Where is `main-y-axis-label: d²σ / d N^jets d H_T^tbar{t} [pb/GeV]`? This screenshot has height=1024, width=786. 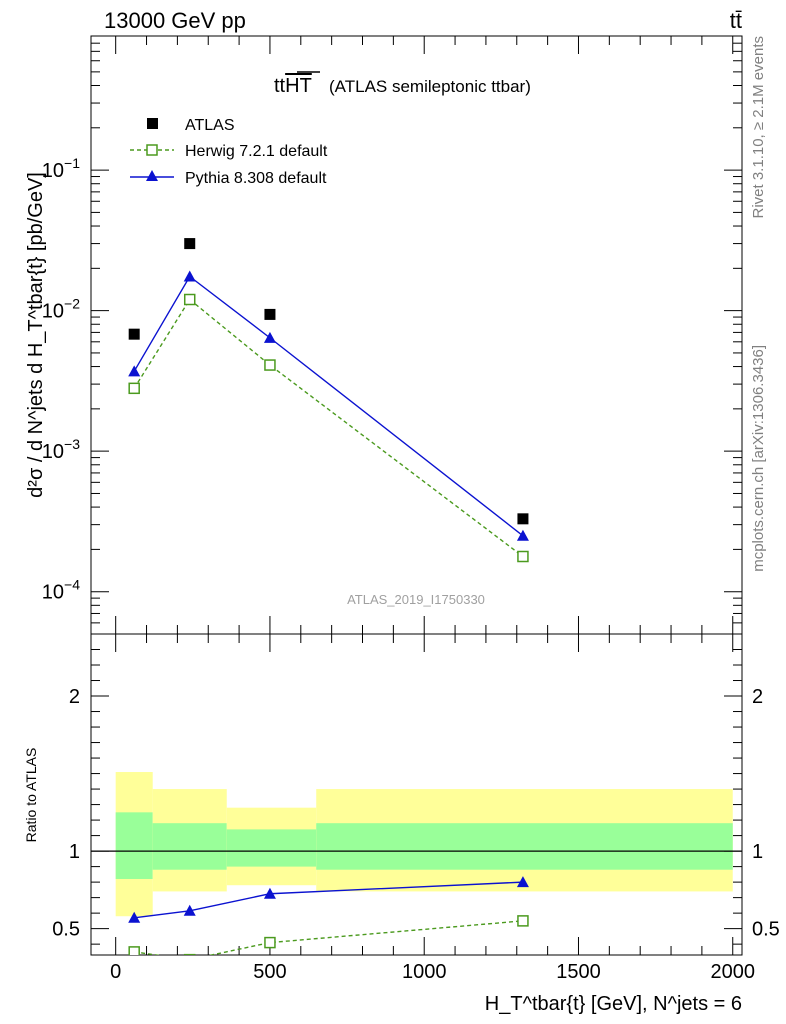 main-y-axis-label: d²σ / d N^jets d H_T^tbar{t} [pb/GeV] is located at coordinates (36, 335).